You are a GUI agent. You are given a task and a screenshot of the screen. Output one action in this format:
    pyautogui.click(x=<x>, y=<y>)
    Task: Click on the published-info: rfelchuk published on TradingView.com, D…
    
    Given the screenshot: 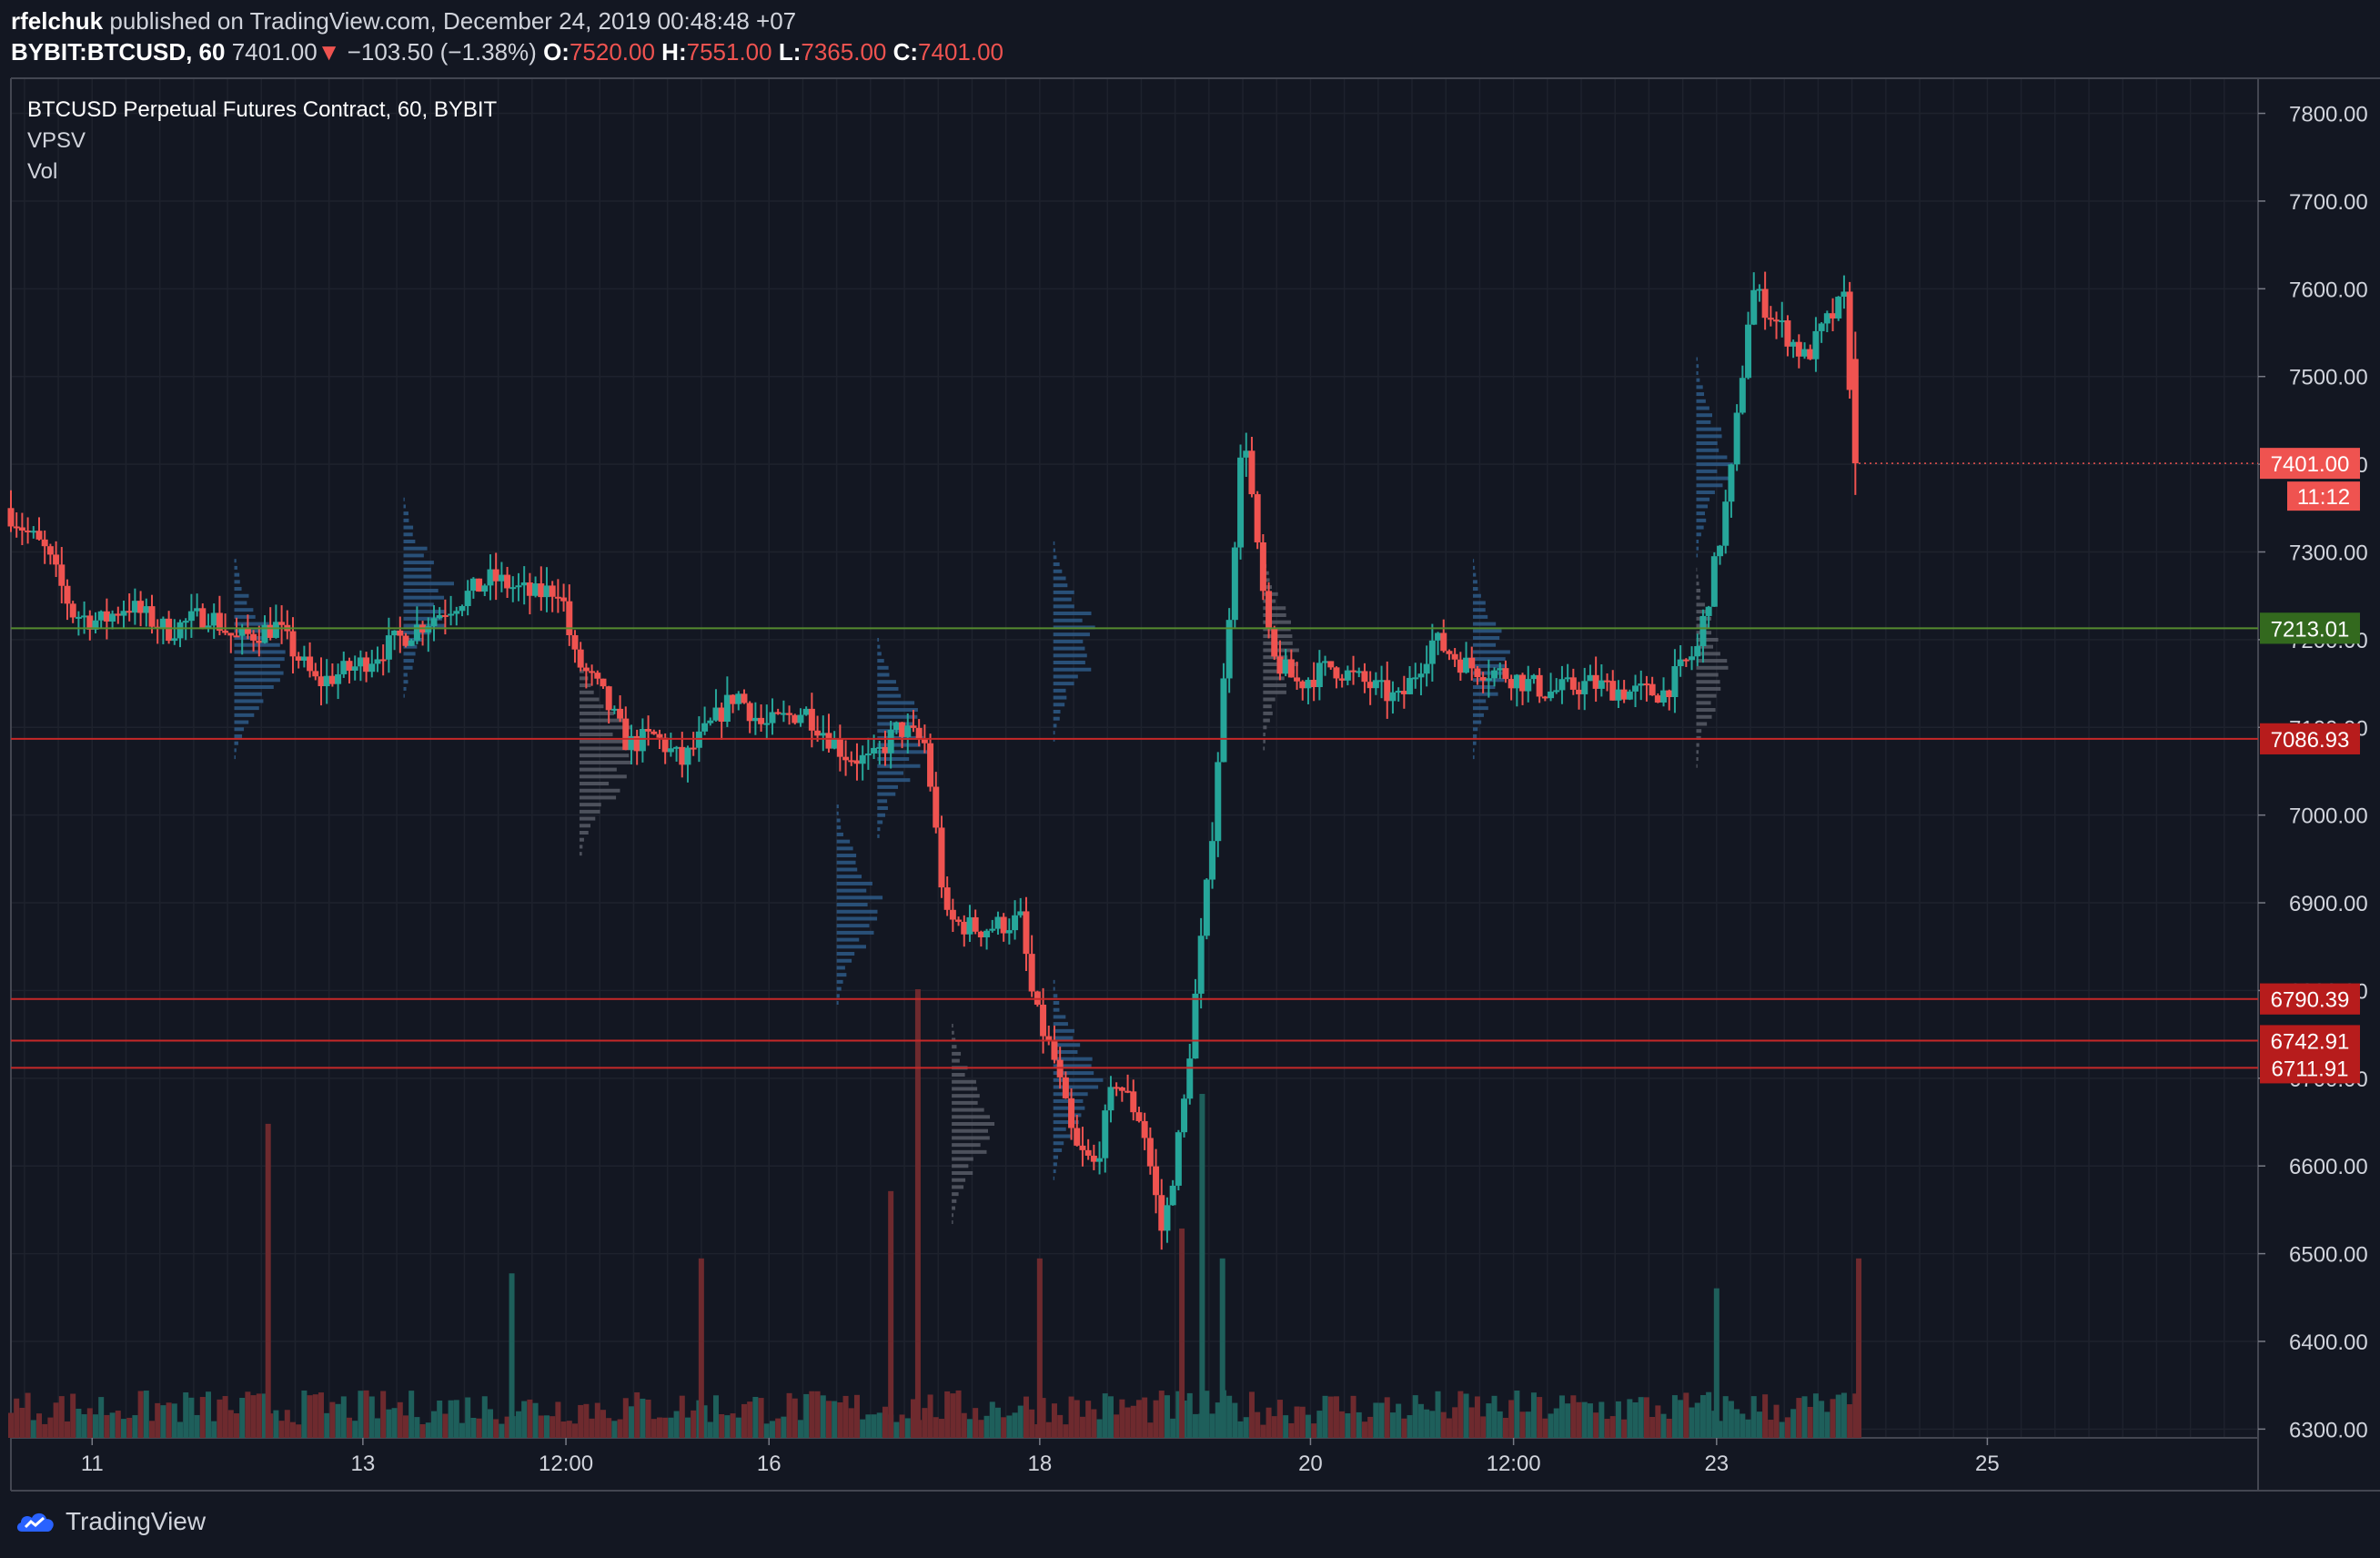 What is the action you would take?
    pyautogui.click(x=403, y=21)
    